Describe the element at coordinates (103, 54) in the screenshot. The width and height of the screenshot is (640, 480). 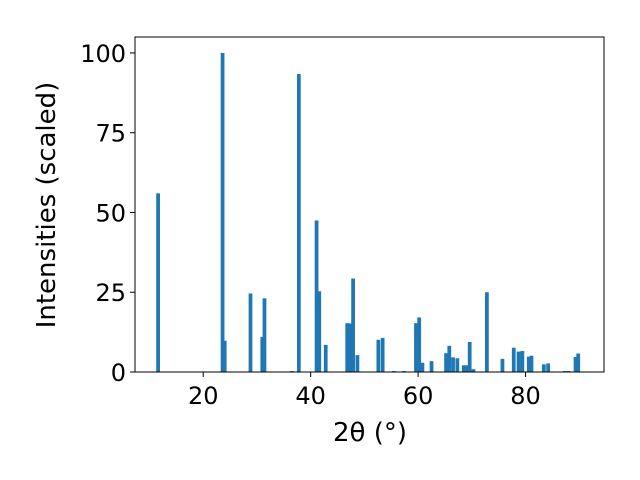
I see `y-tick-label: 100` at that location.